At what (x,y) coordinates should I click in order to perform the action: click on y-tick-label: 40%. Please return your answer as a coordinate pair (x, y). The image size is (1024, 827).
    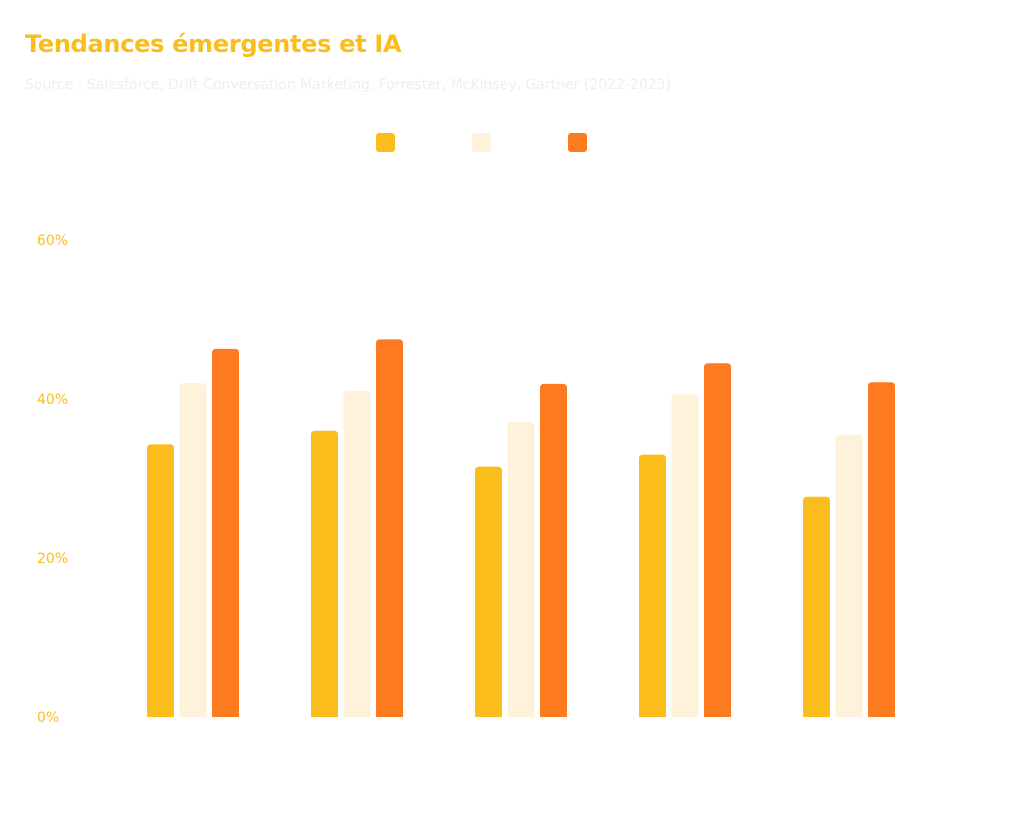
    Looking at the image, I should click on (52, 400).